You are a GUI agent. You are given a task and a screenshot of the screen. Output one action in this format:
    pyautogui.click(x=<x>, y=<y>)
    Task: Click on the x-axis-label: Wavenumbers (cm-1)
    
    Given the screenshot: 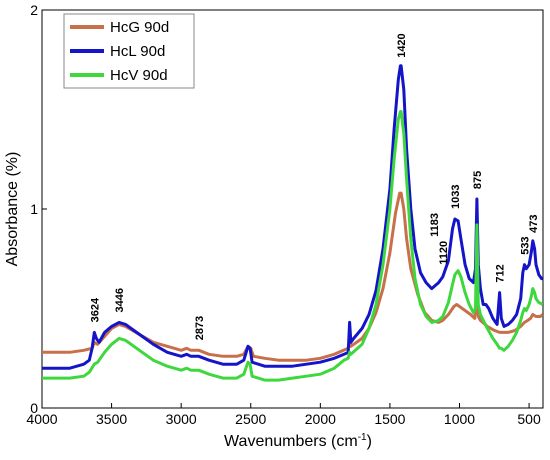 What is the action you would take?
    pyautogui.click(x=298, y=441)
    